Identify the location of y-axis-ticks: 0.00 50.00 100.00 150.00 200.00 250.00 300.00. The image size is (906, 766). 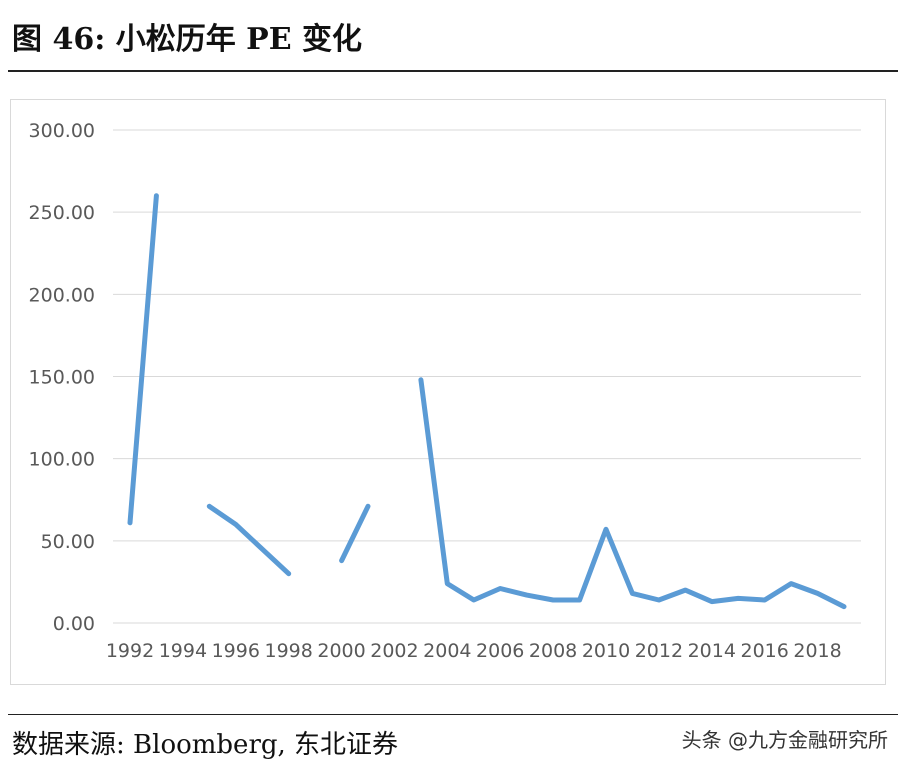
(62, 377).